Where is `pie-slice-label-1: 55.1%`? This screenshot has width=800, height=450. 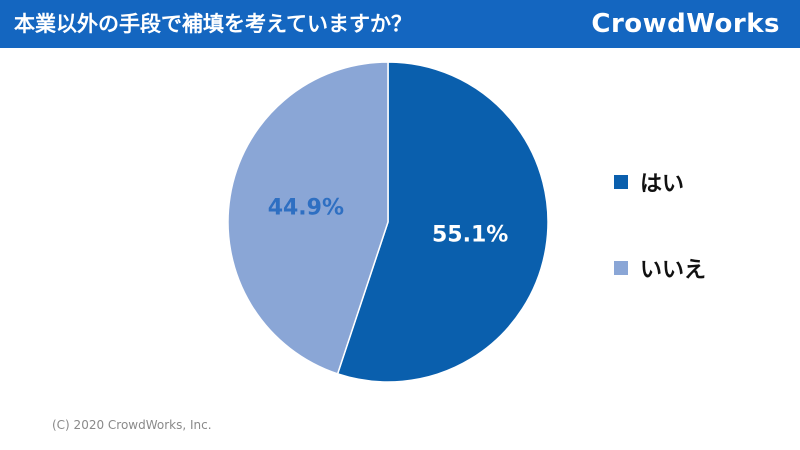 pie-slice-label-1: 55.1% is located at coordinates (470, 234).